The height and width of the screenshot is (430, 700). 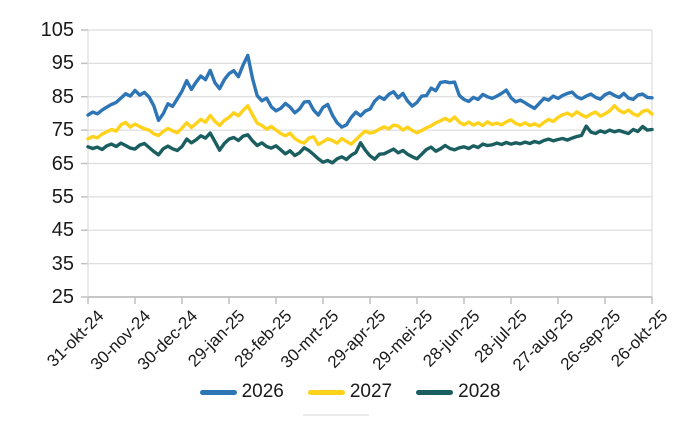 I want to click on legend-item-2026: 2026, so click(x=241, y=392).